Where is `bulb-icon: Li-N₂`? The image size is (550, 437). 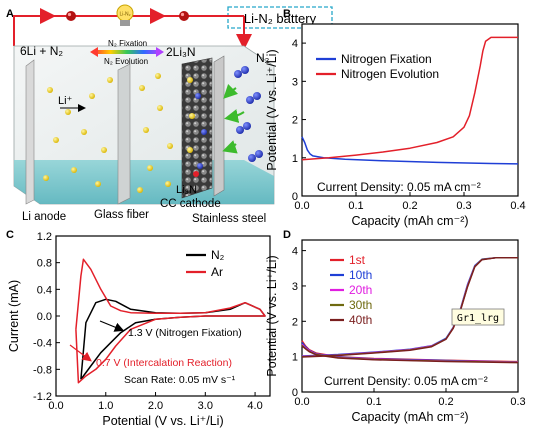 bulb-icon: Li-N₂ is located at coordinates (125, 15).